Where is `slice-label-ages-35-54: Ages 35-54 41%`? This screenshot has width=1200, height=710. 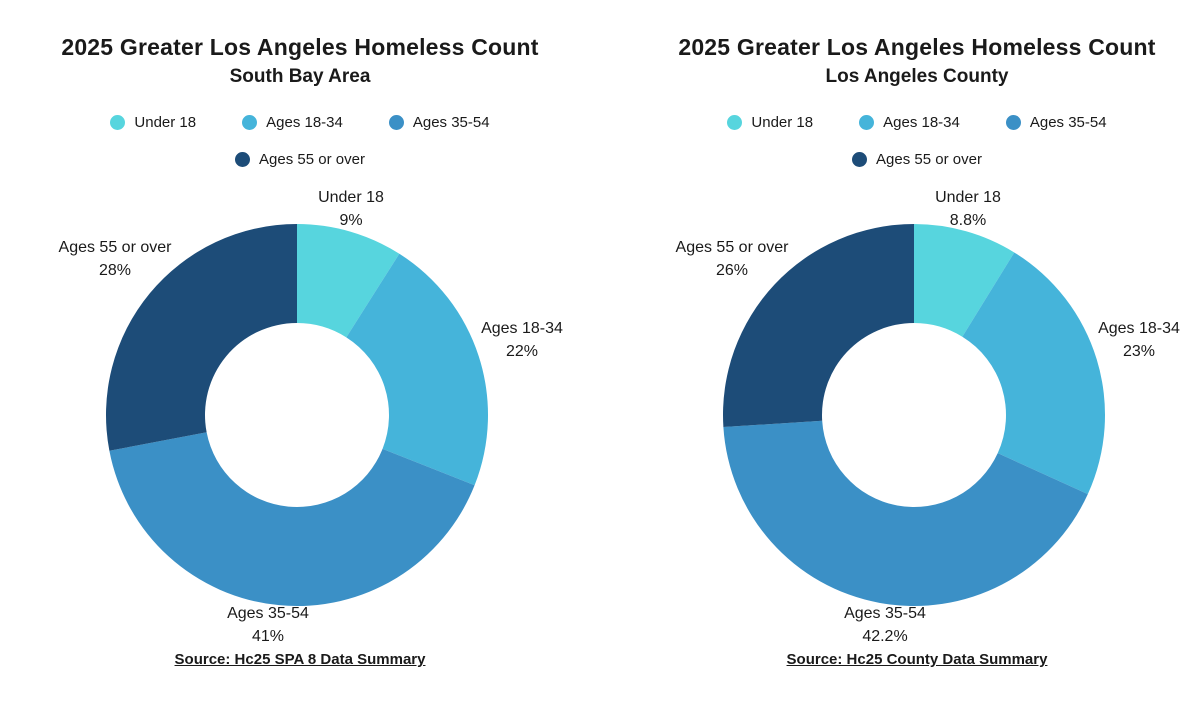 slice-label-ages-35-54: Ages 35-54 41% is located at coordinates (268, 625).